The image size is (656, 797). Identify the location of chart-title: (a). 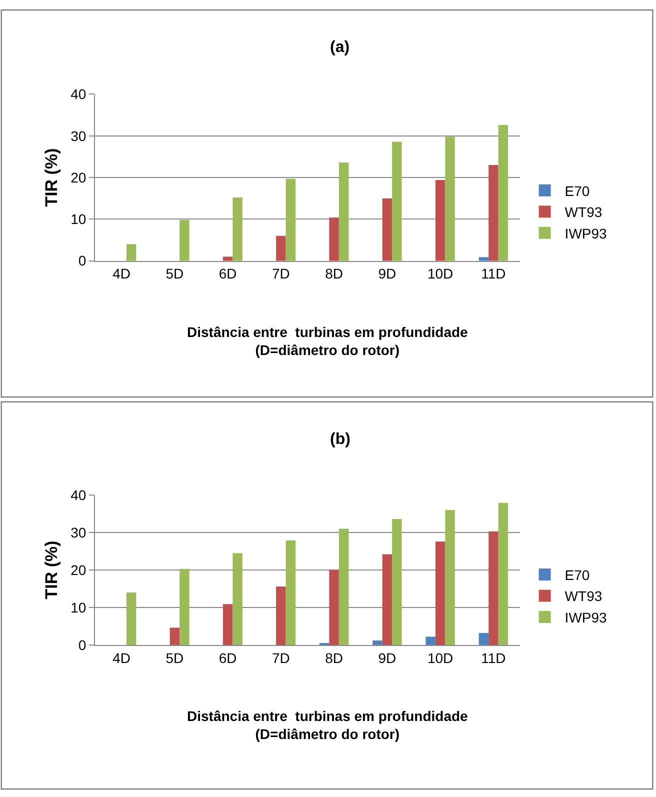
(340, 47).